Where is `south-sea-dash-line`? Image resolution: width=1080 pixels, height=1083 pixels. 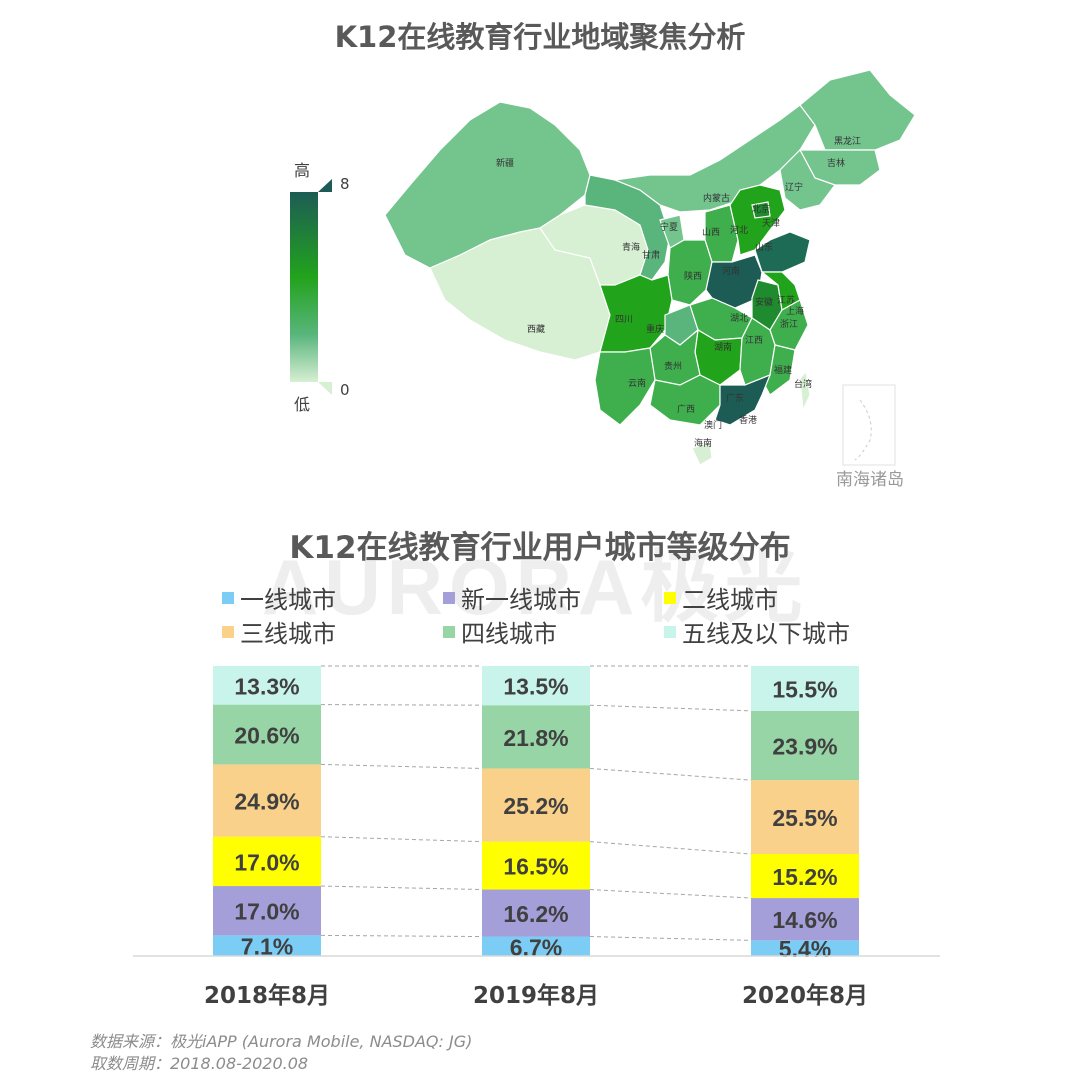
south-sea-dash-line is located at coordinates (863, 430).